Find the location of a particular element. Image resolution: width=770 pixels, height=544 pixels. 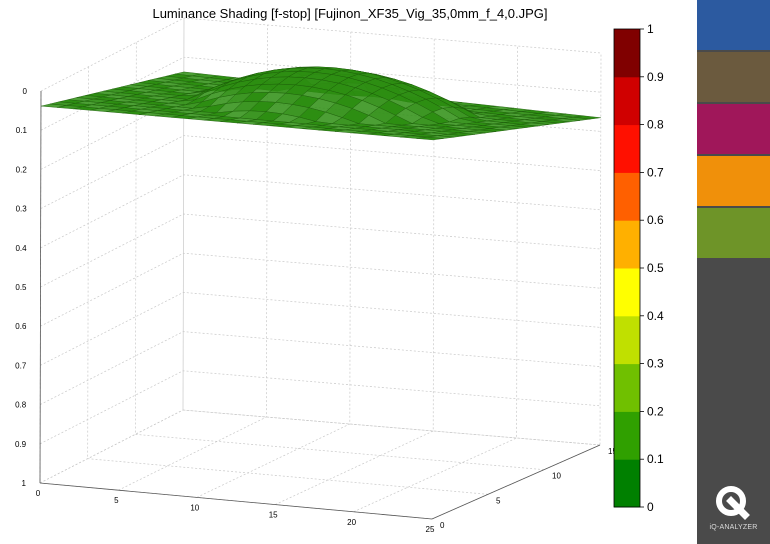

z-tick-label: 0.3 is located at coordinates (22, 209).